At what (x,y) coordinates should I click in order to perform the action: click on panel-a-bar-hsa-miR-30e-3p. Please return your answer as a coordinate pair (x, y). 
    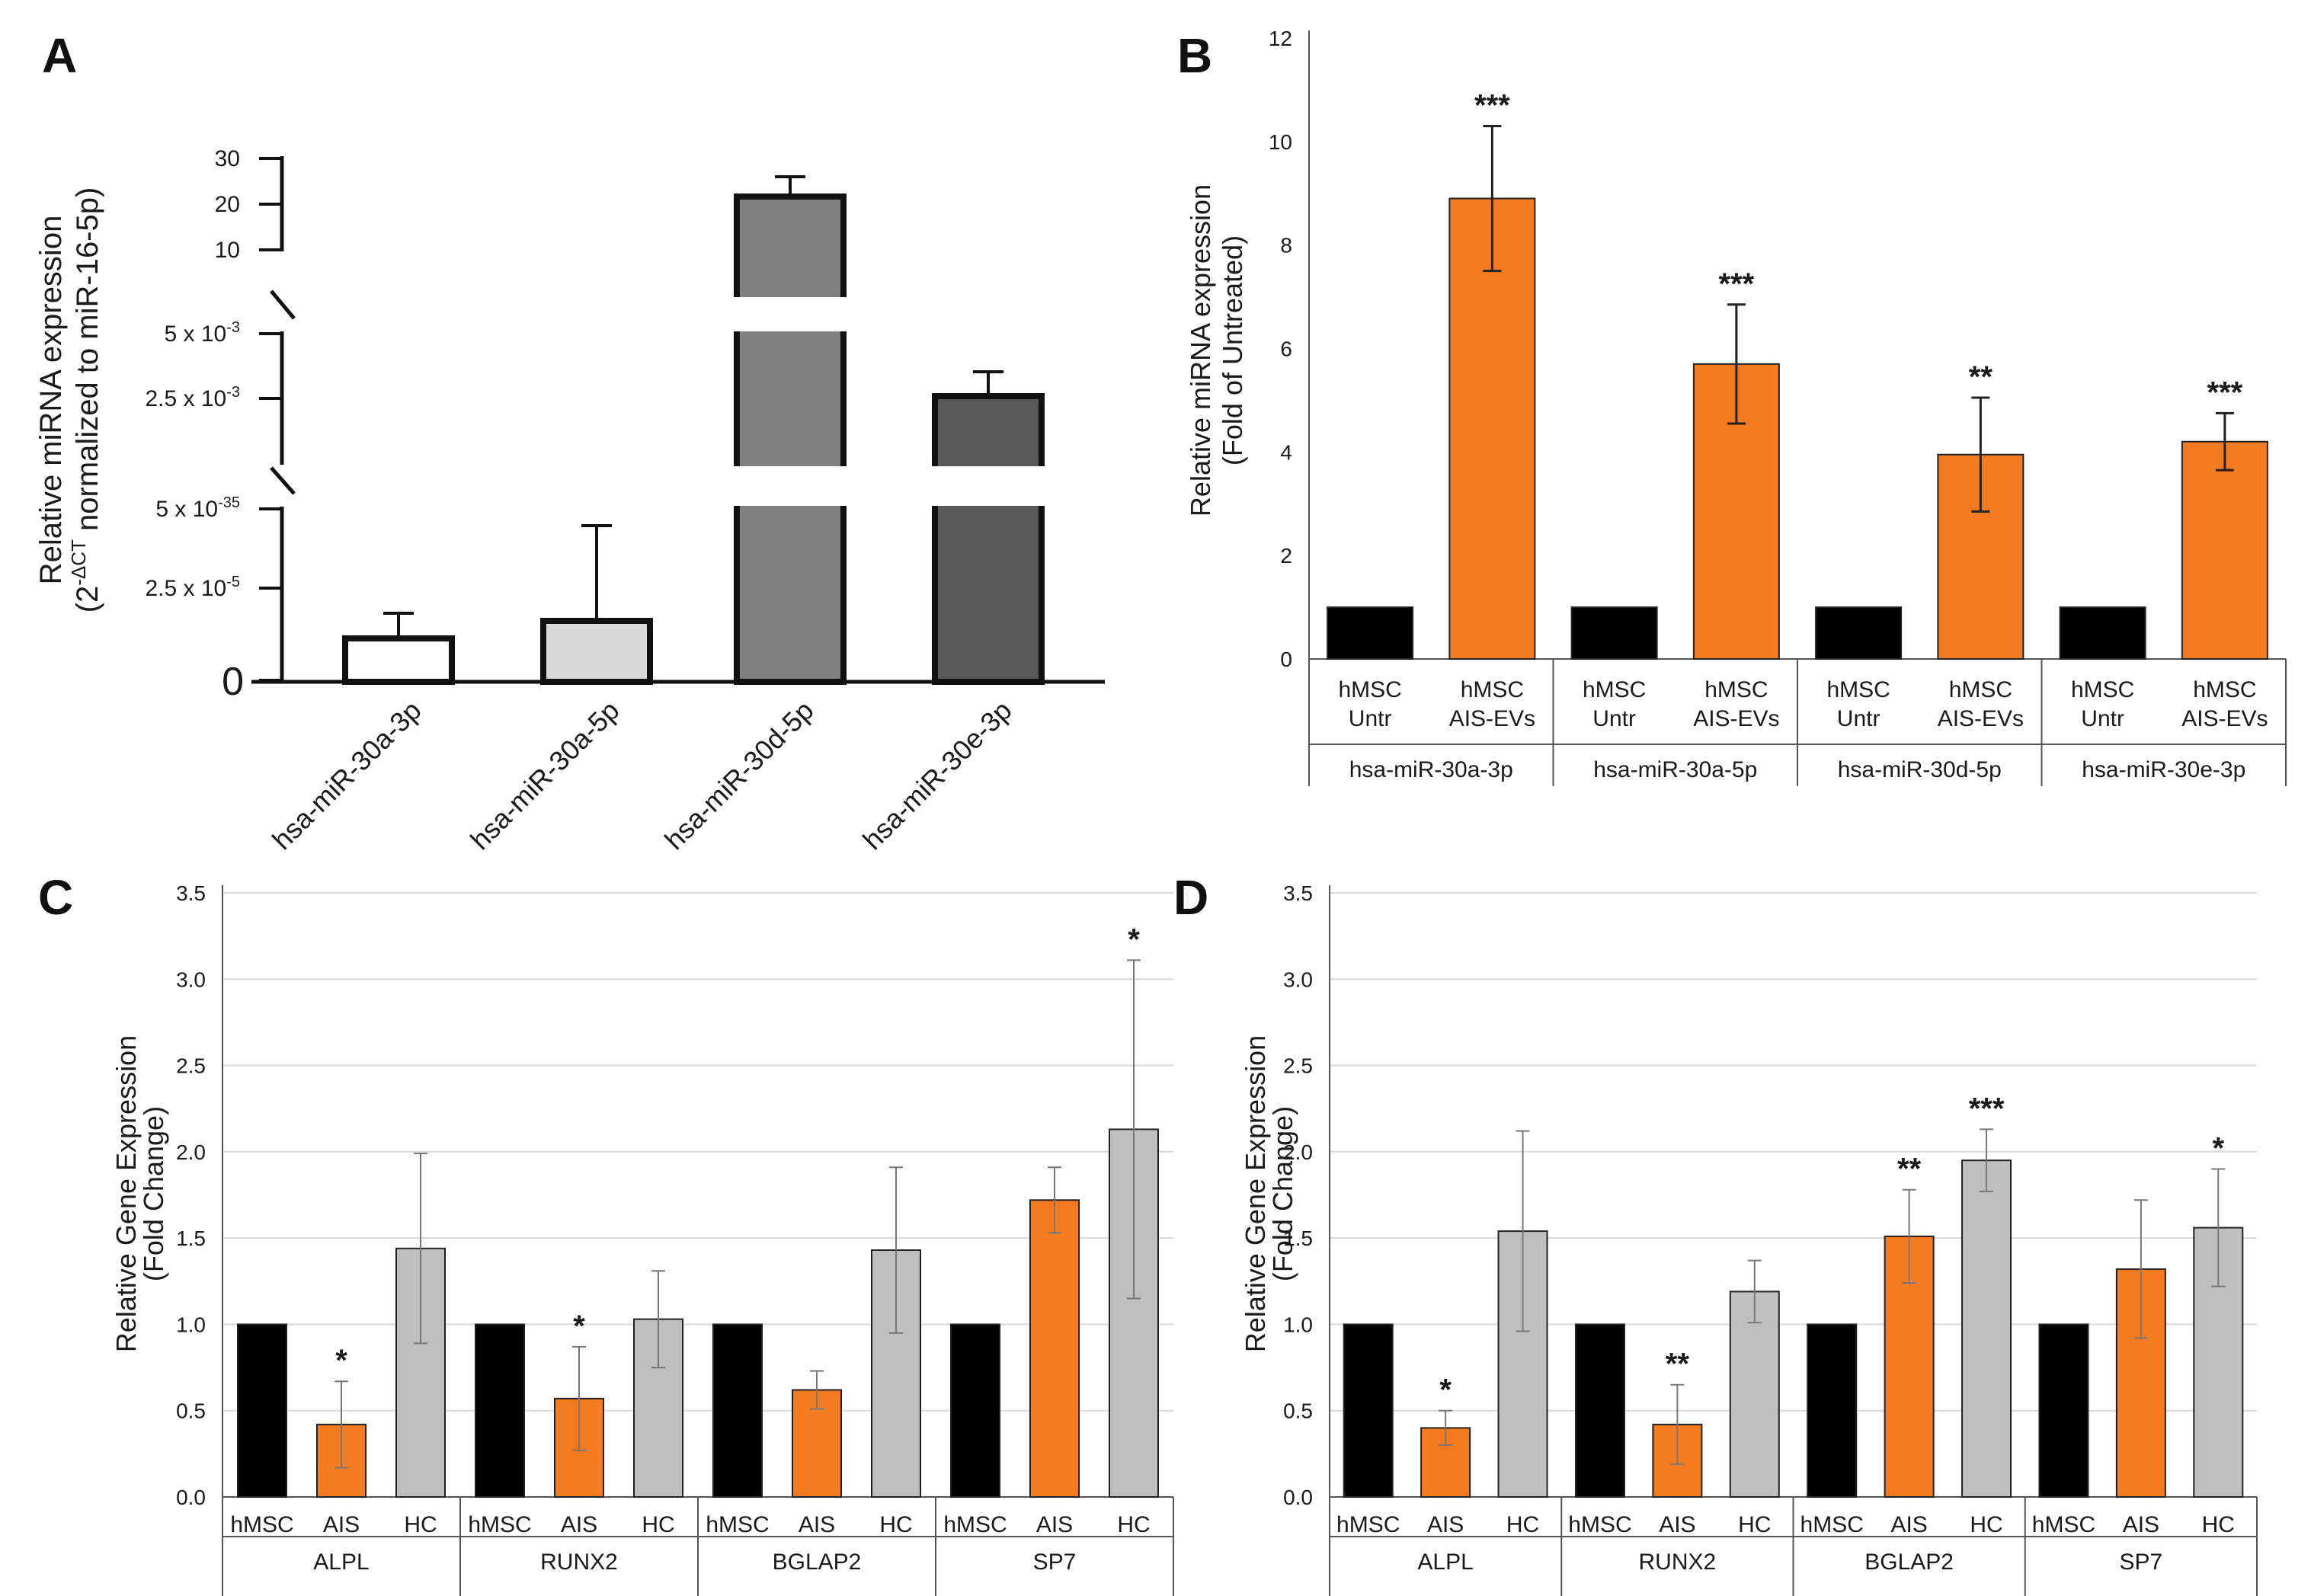
    Looking at the image, I should click on (989, 539).